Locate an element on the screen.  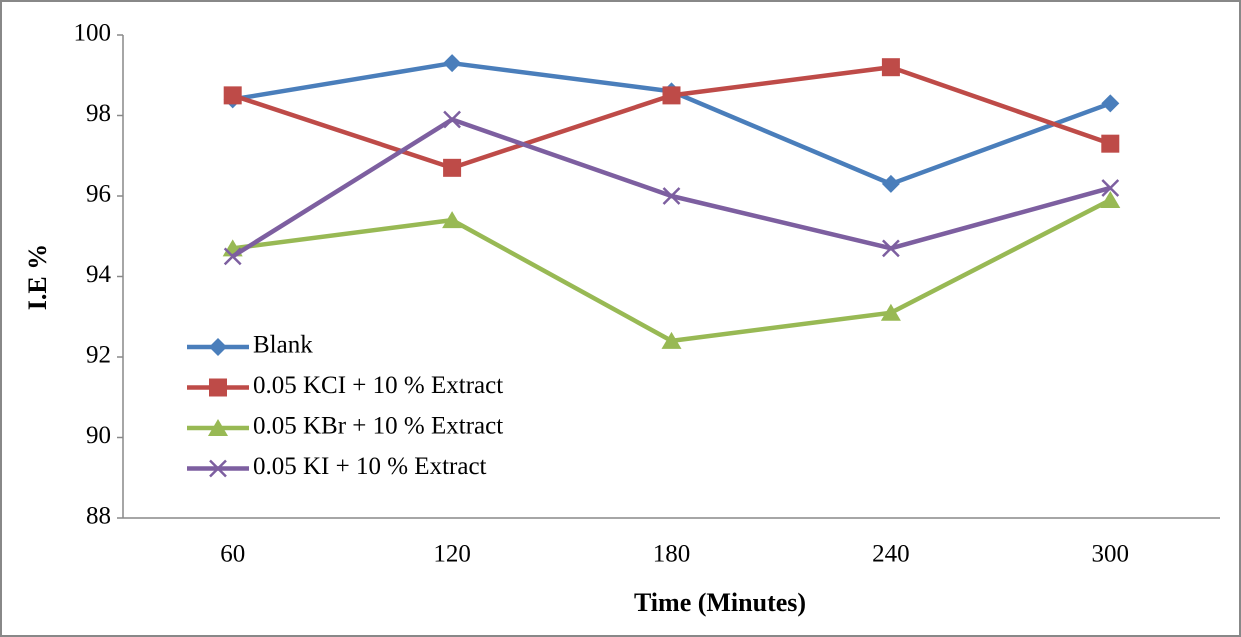
x-tick-label: 120 is located at coordinates (452, 554).